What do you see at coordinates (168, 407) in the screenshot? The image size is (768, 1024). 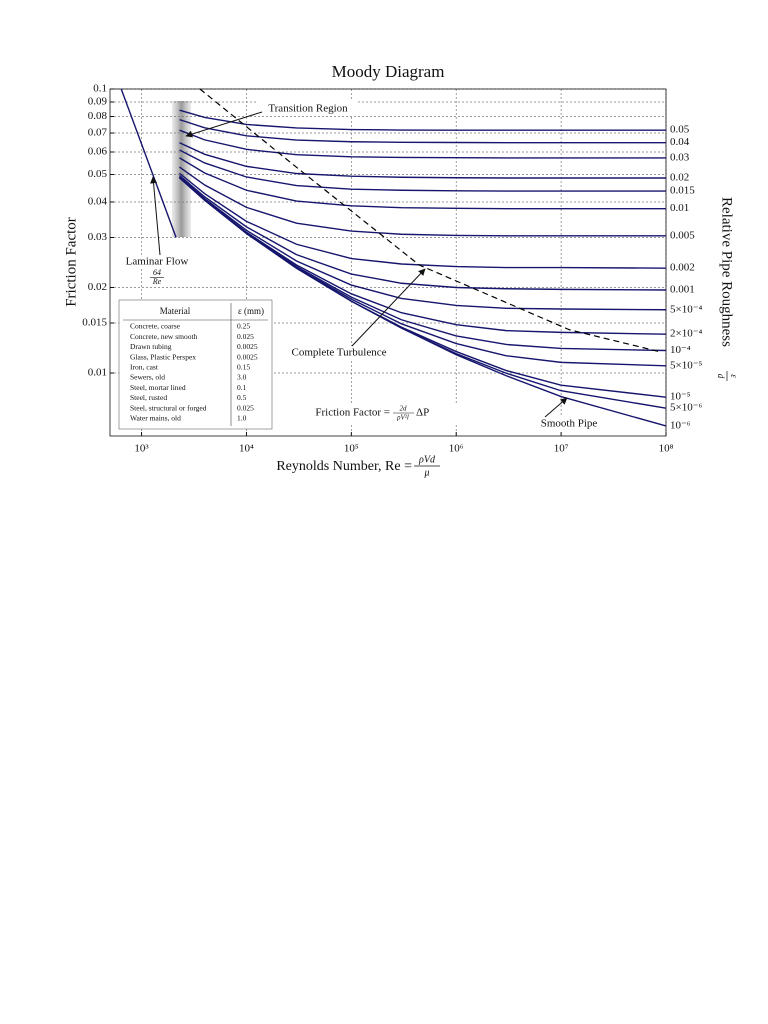 I see `table-cell: Steel, structural or forged` at bounding box center [168, 407].